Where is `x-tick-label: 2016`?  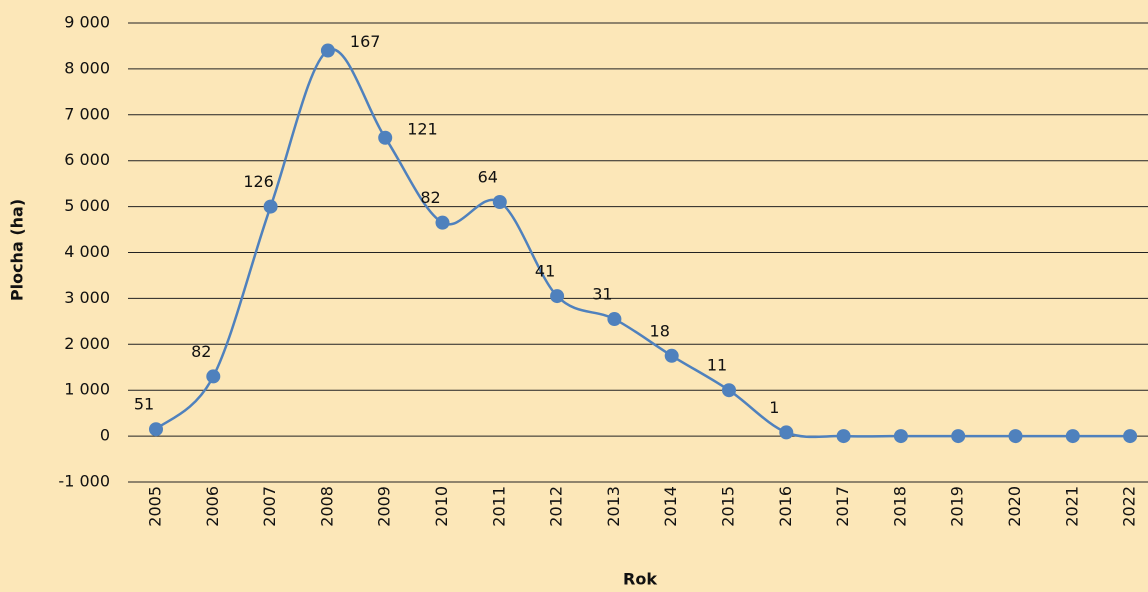 x-tick-label: 2016 is located at coordinates (785, 506).